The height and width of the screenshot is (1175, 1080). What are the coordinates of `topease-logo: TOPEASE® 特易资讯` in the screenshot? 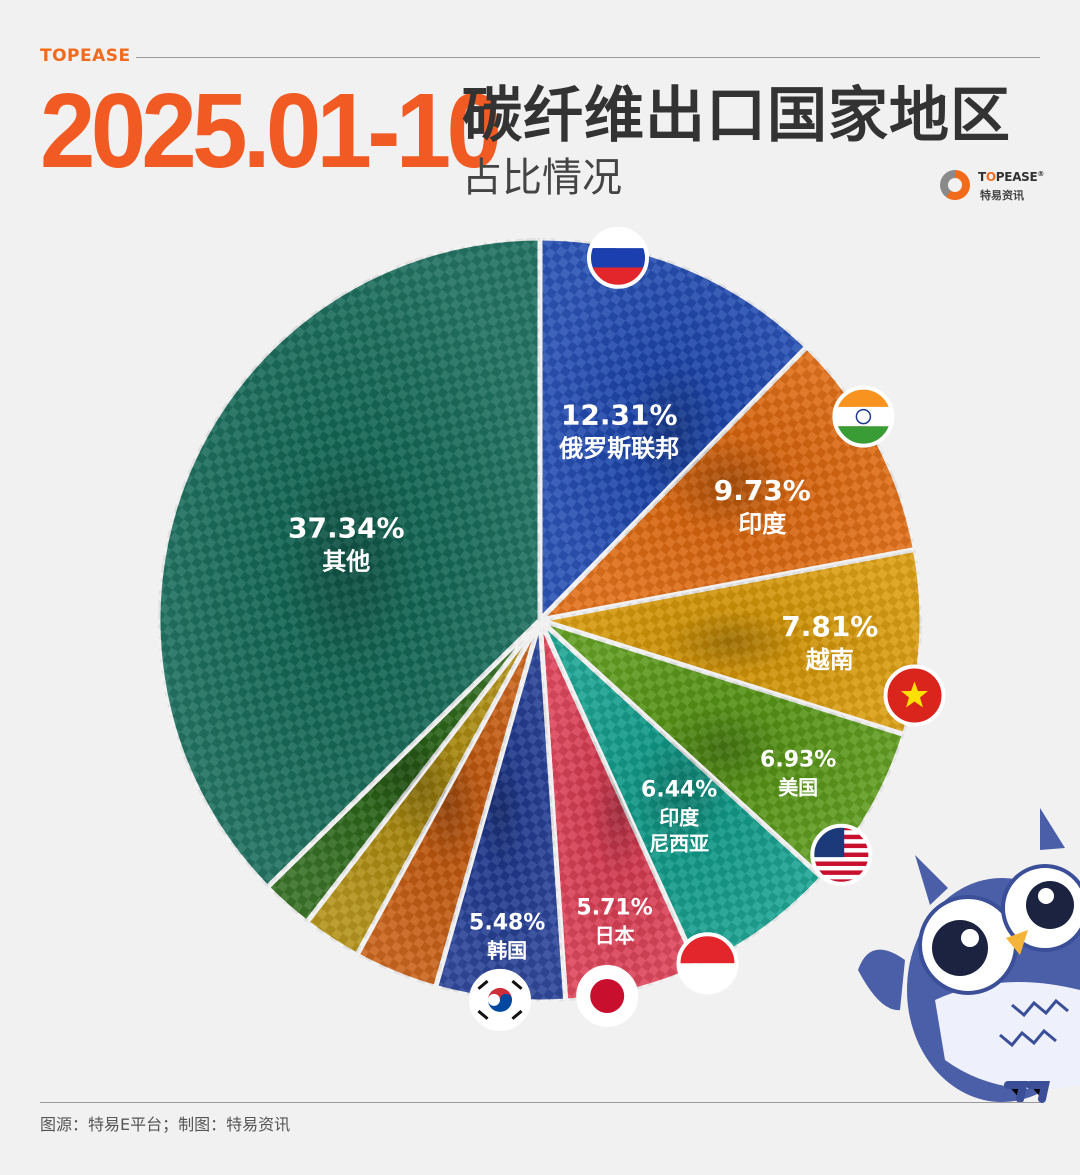 It's located at (992, 187).